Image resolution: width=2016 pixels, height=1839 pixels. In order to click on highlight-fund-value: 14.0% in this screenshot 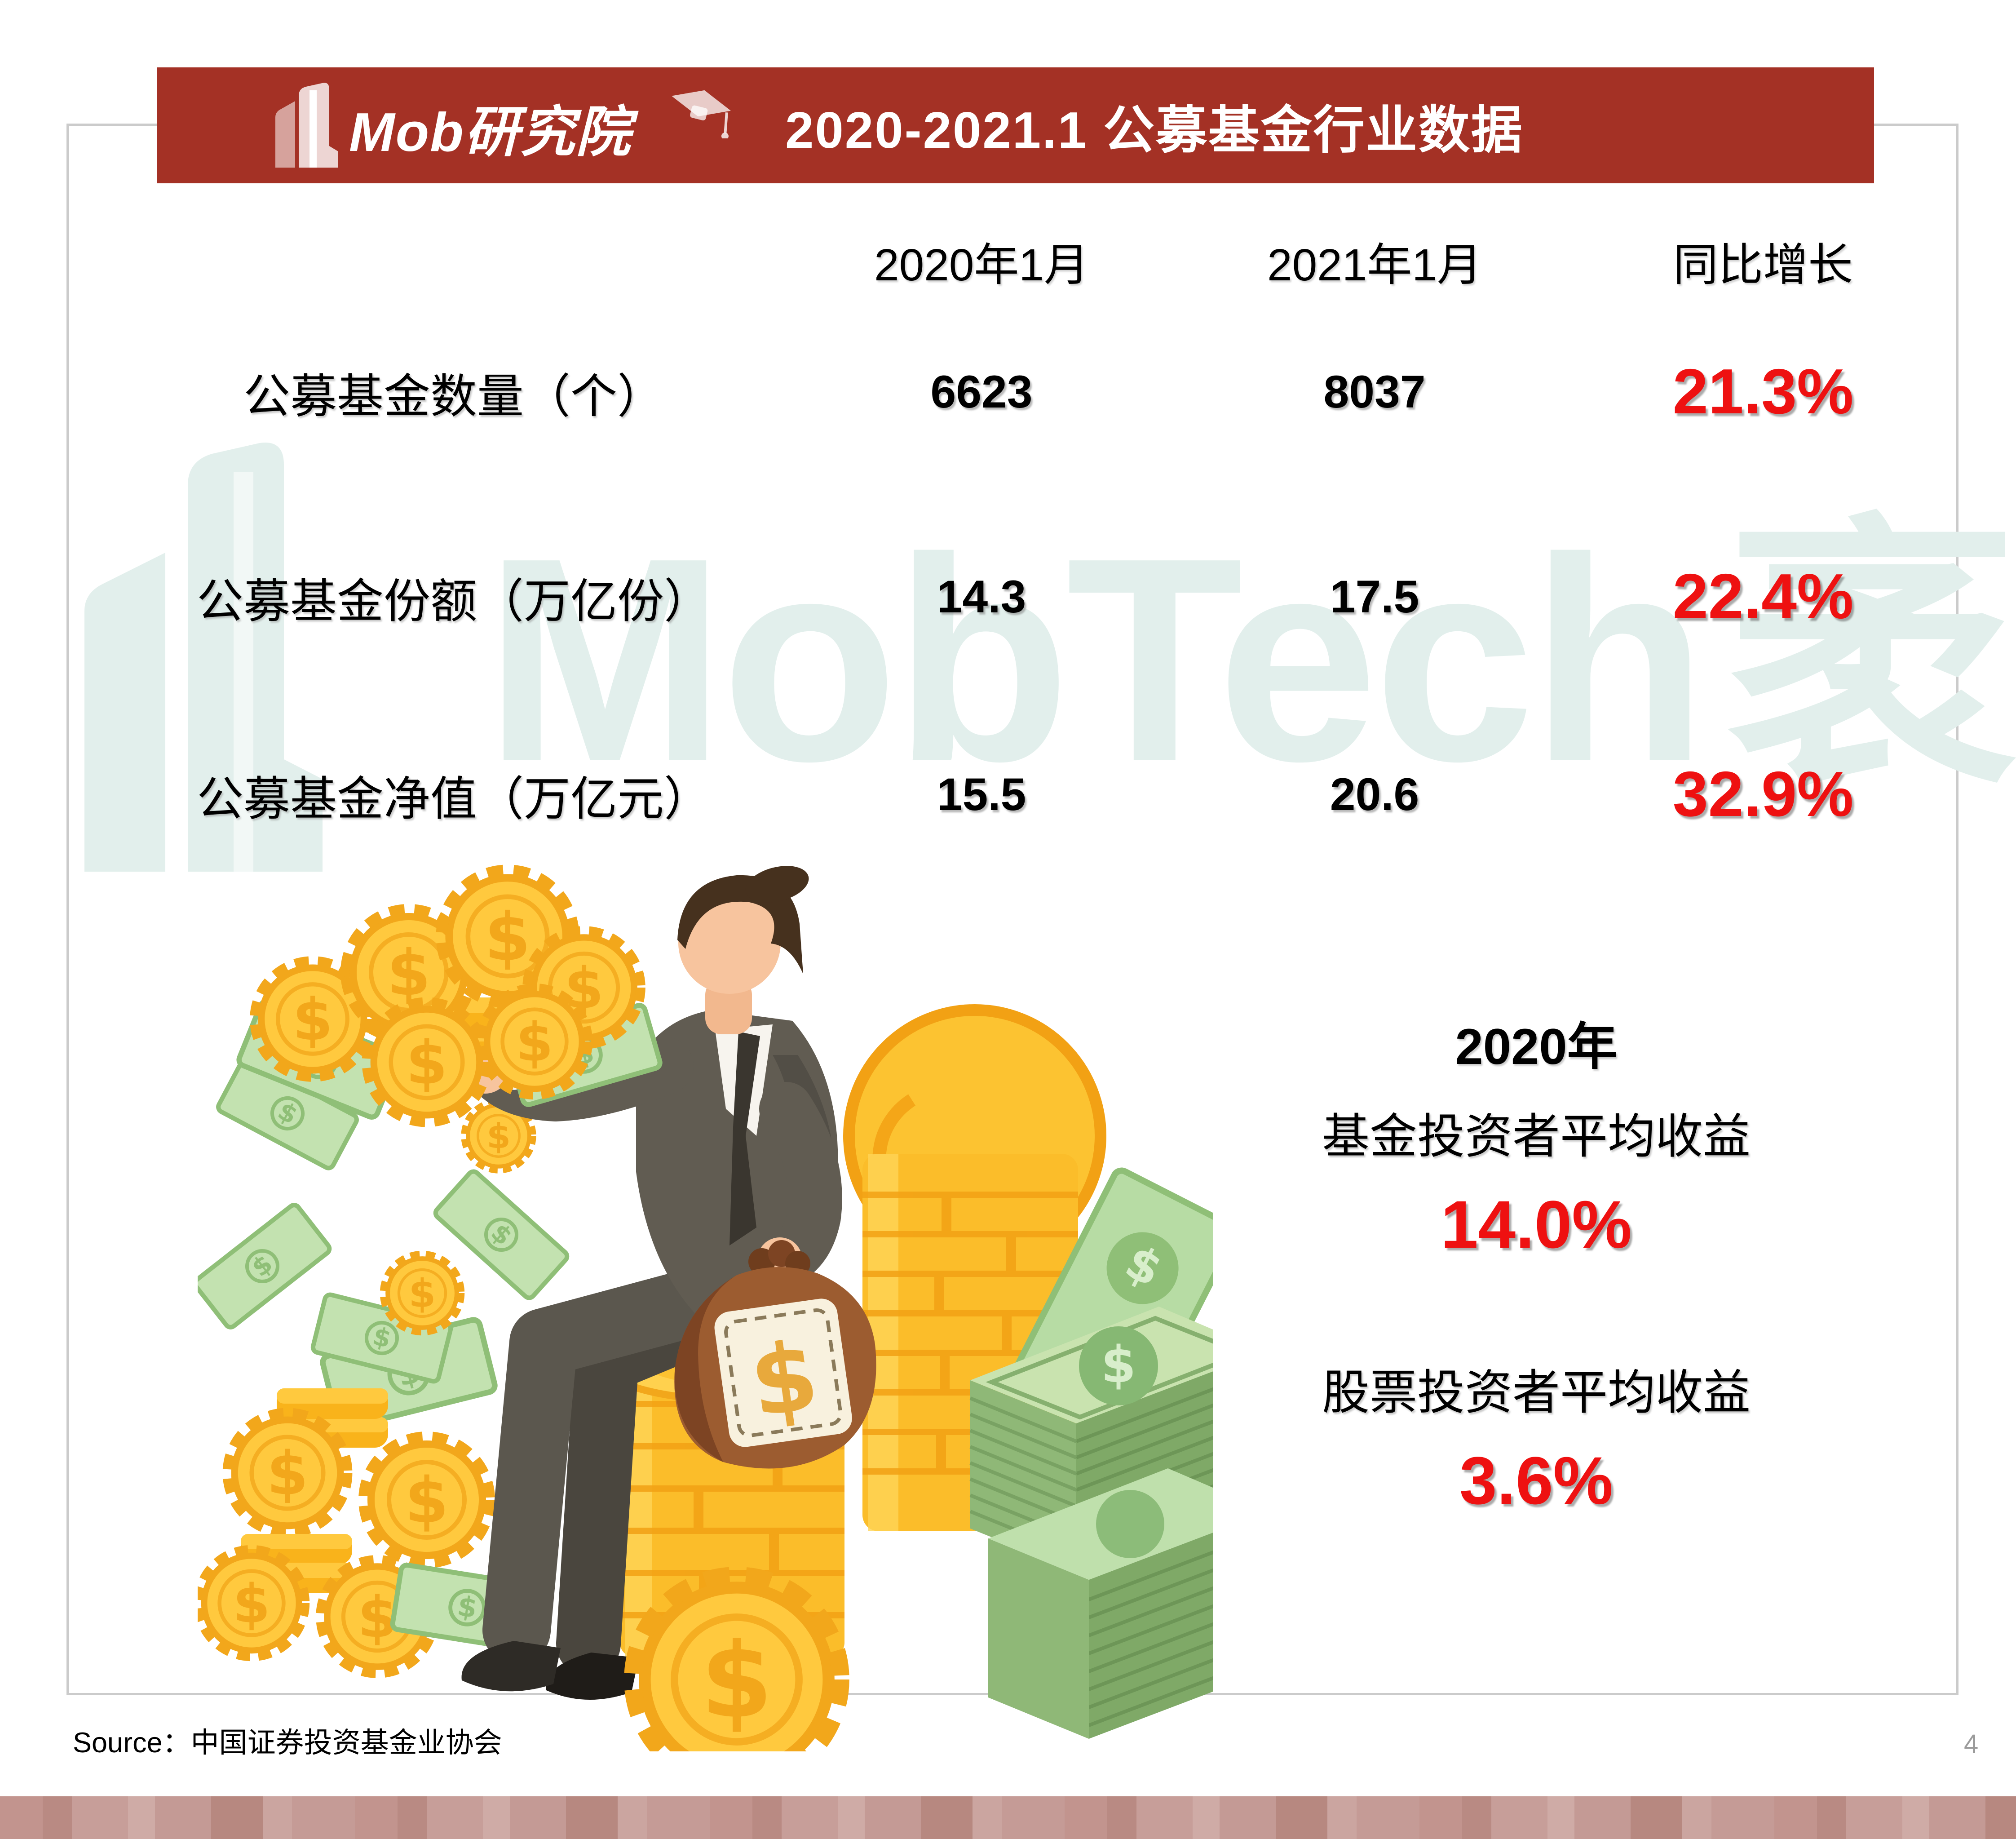, I will do `click(1537, 1224)`.